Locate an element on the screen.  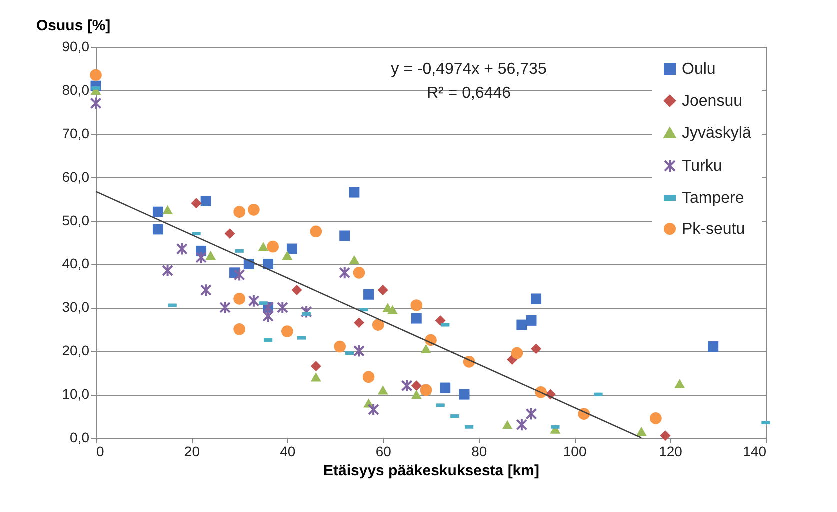
x-tick-label: 80 is located at coordinates (480, 452).